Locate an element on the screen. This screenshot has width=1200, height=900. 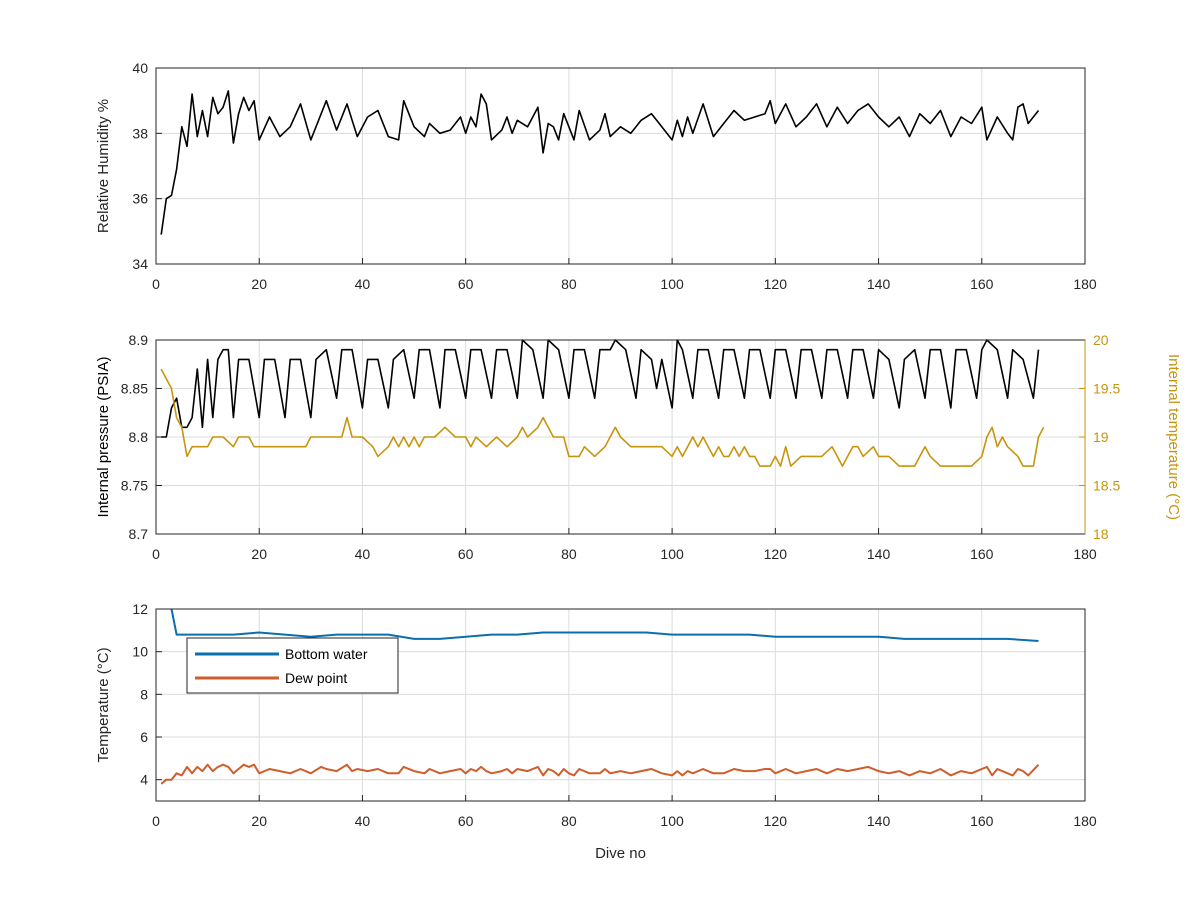
y-tick-label: 40 is located at coordinates (140, 68).